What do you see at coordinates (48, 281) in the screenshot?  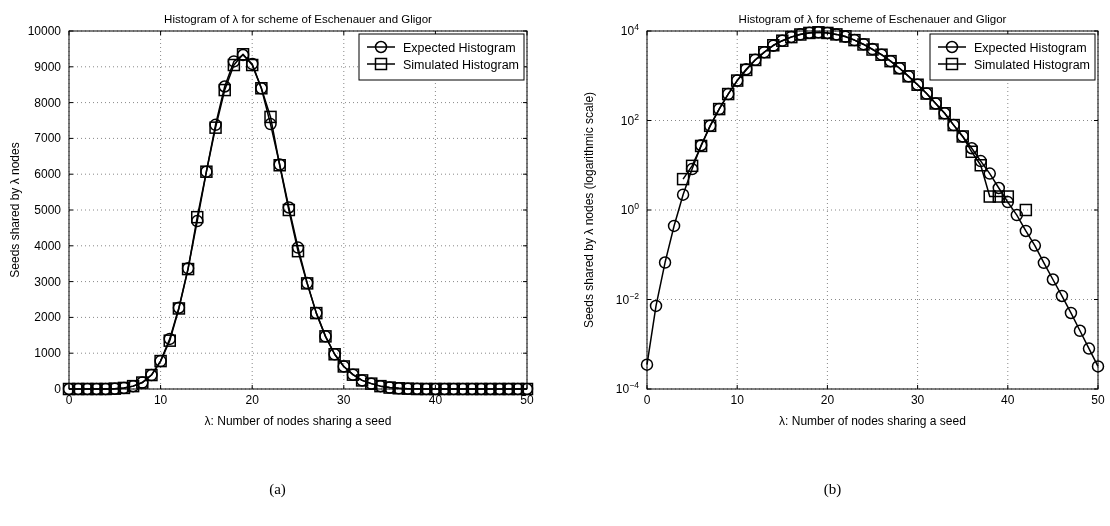 I see `y-tick-label: 3000` at bounding box center [48, 281].